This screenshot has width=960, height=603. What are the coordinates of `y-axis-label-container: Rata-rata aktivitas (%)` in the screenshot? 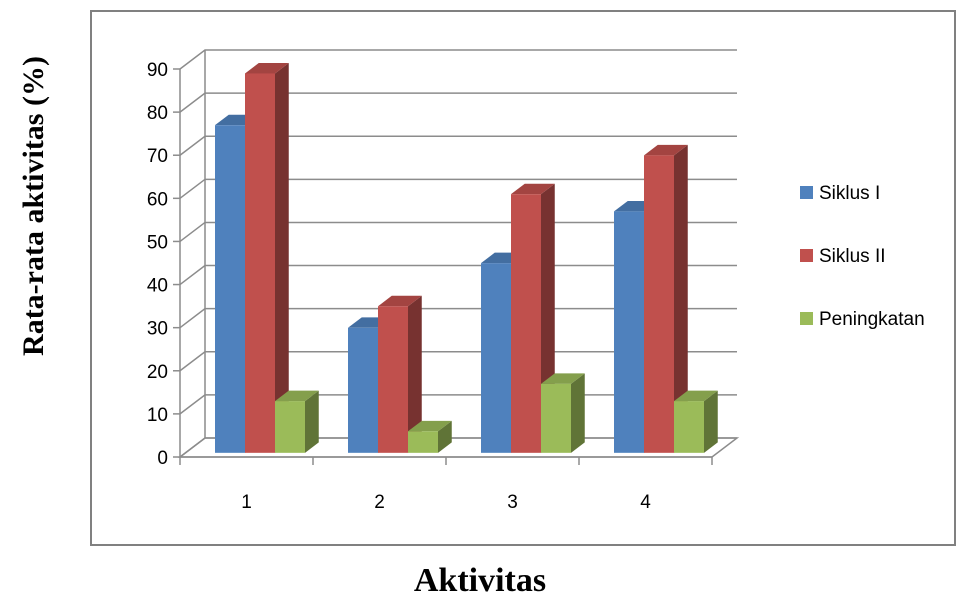 It's located at (30, 301).